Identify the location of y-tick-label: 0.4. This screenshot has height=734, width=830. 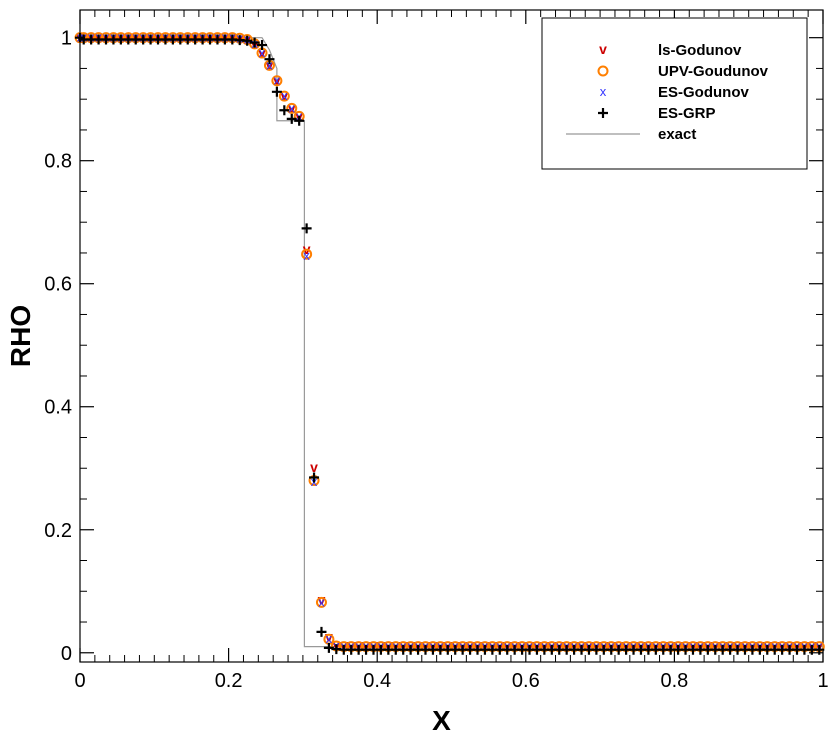
(58, 408).